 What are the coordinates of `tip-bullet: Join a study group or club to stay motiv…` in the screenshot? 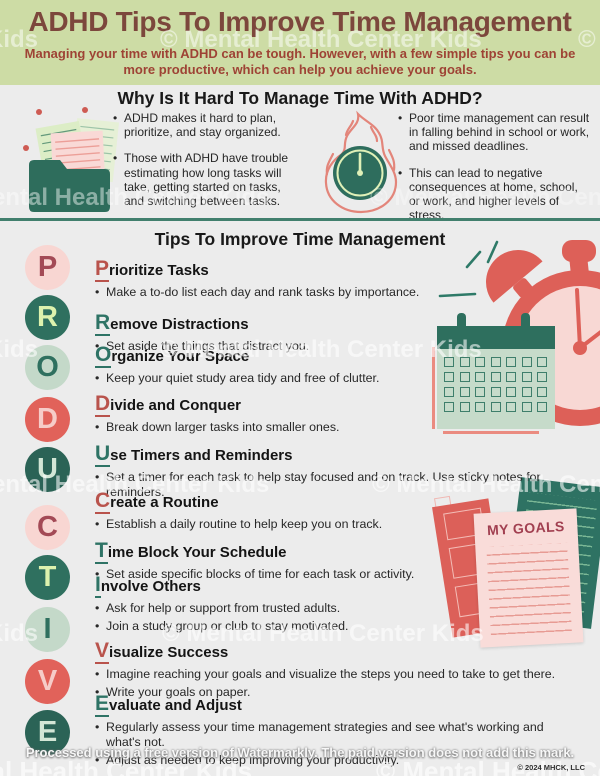 It's located at (265, 626).